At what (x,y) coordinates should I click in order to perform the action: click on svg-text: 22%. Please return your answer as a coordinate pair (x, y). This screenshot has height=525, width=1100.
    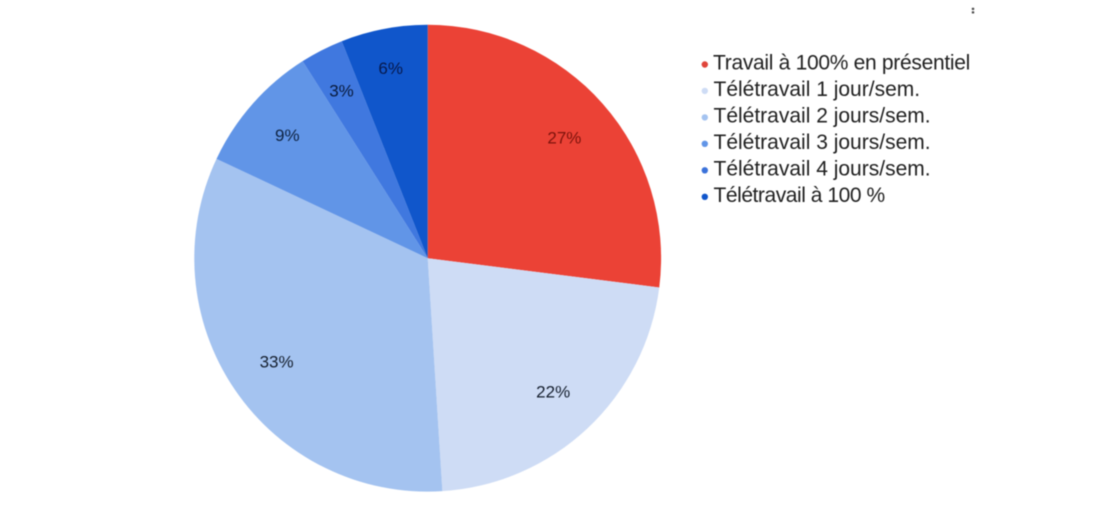
    Looking at the image, I should click on (553, 392).